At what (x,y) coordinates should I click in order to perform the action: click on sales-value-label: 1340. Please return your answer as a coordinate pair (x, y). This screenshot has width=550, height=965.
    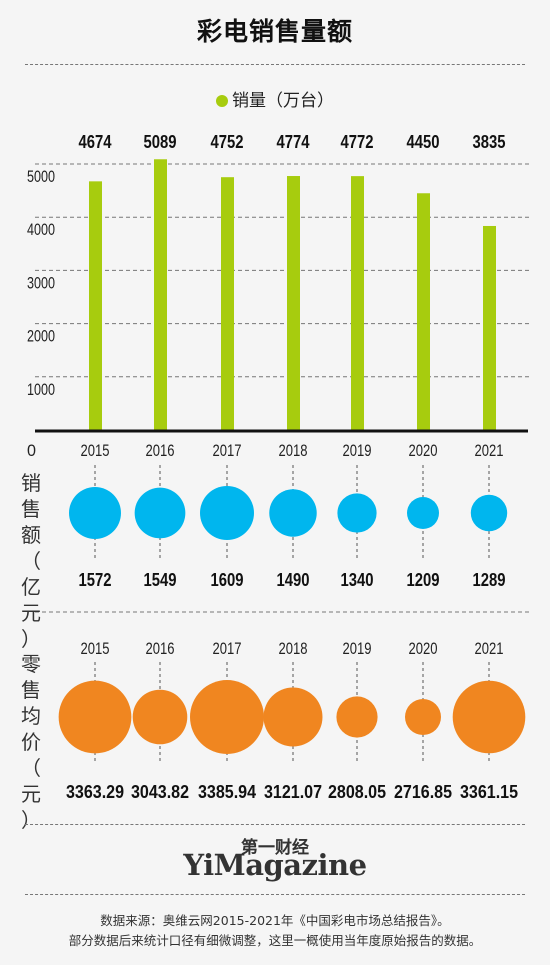
    Looking at the image, I should click on (357, 580).